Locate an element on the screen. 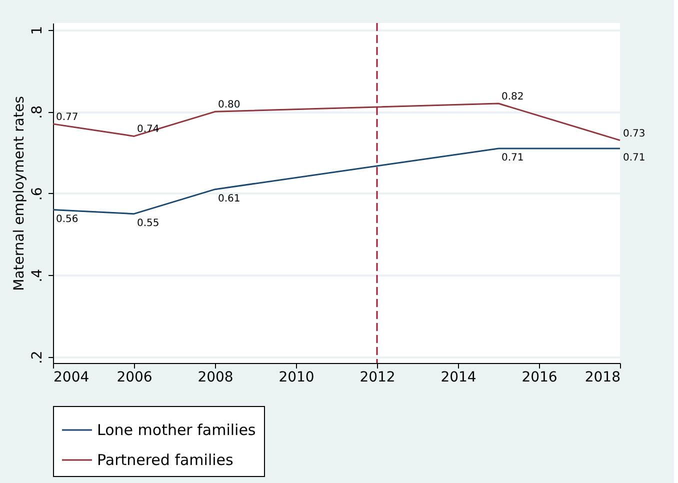  x-tick-label: 2014 is located at coordinates (458, 378).